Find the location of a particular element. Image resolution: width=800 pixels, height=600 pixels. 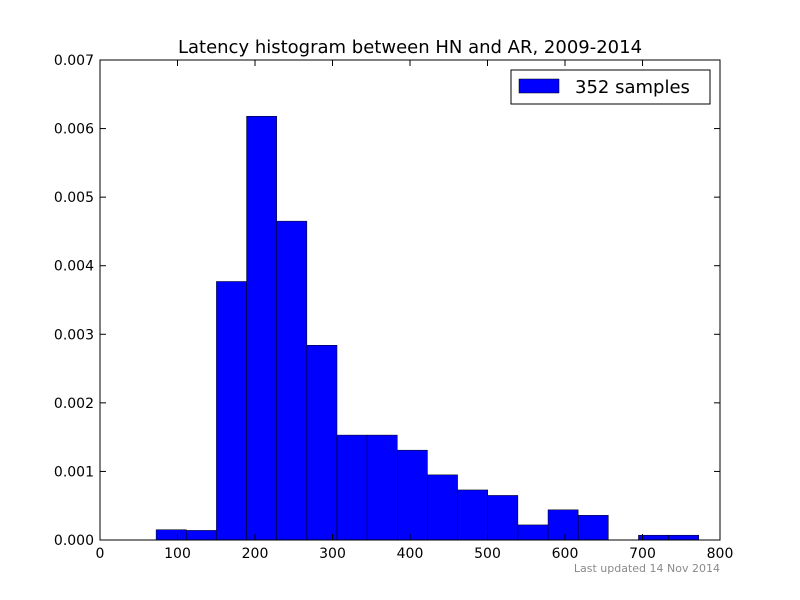

x-tick-label: 200 is located at coordinates (255, 554).